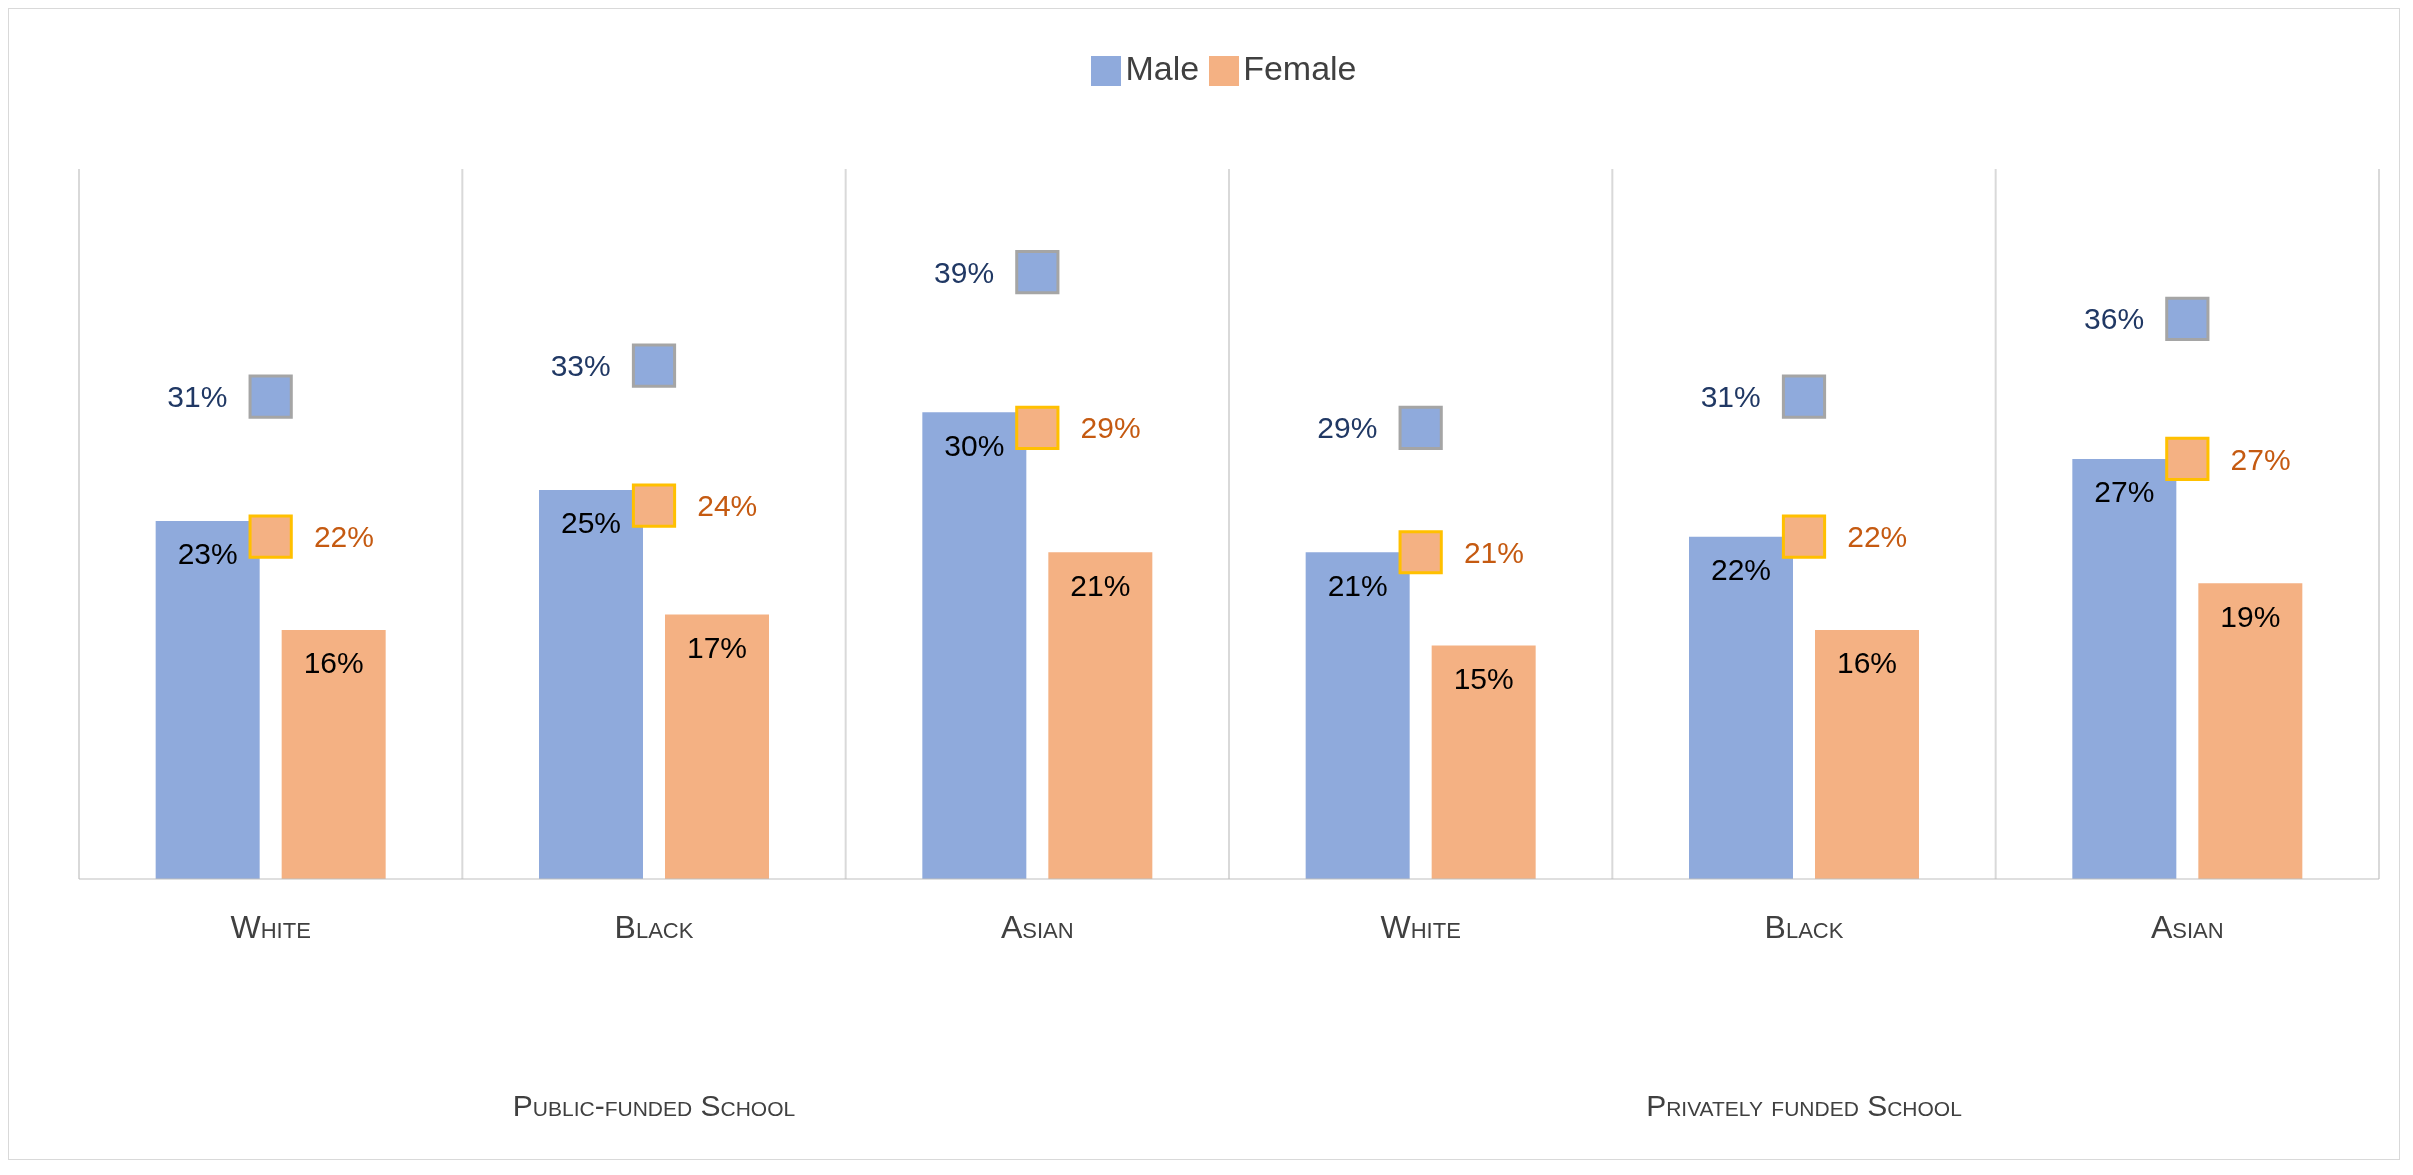  Describe the element at coordinates (1162, 68) in the screenshot. I see `legend-label: Male` at that location.